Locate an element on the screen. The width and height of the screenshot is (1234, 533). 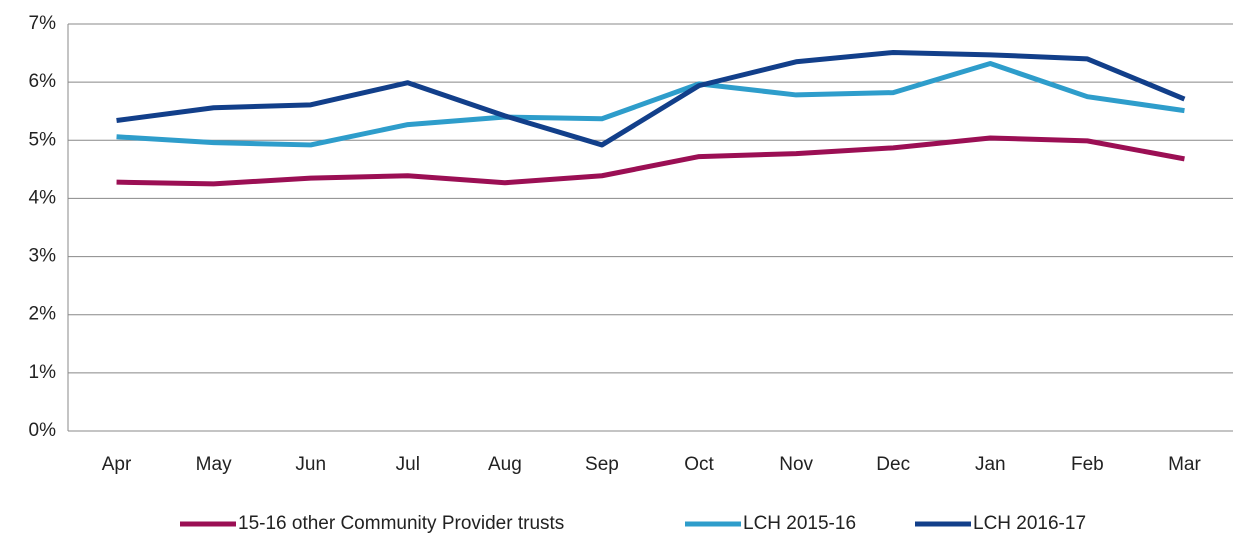
y-tick-label: 7% is located at coordinates (43, 23).